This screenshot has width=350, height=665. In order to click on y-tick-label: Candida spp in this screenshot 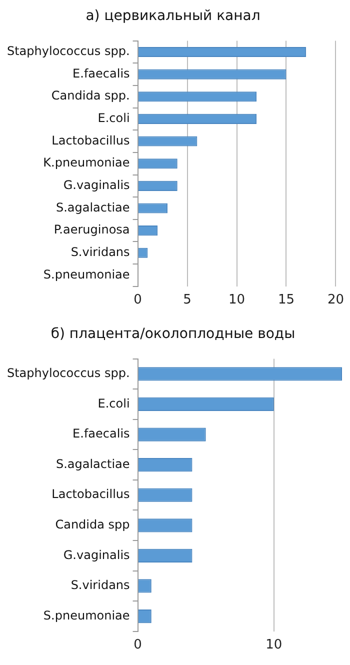, I will do `click(92, 525)`.